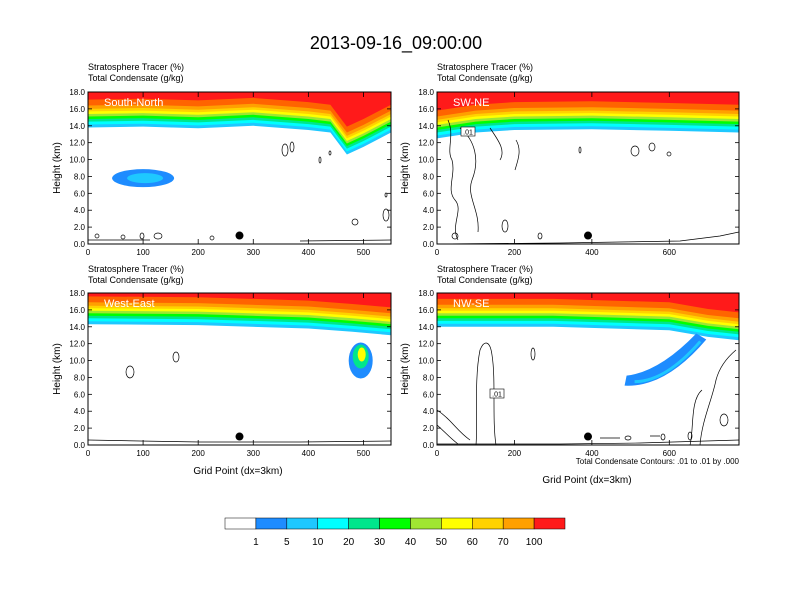  What do you see at coordinates (136, 280) in the screenshot?
I see `p3-header-condensate: Total Condensate (g/kg)` at bounding box center [136, 280].